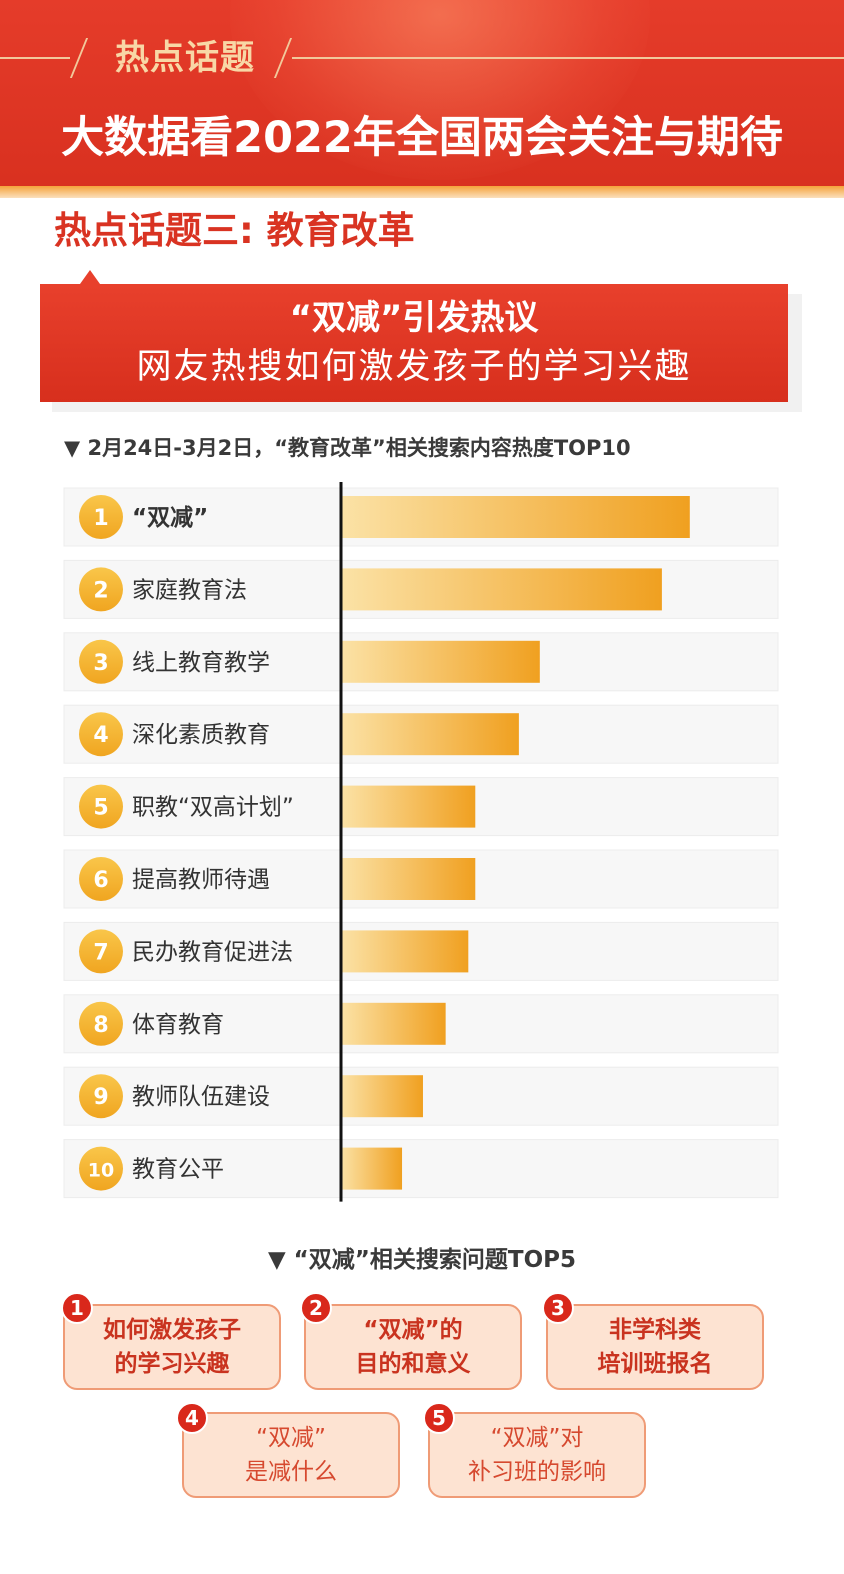 This screenshot has width=844, height=1574. I want to click on question-card-4: “双减” 是减什么, so click(291, 1455).